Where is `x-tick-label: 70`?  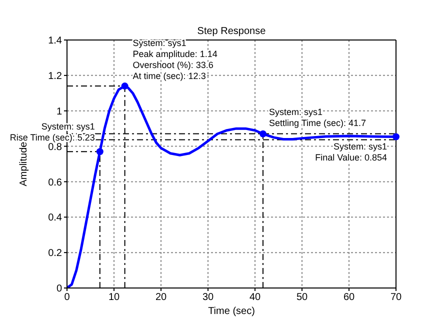 x-tick-label: 70 is located at coordinates (396, 298).